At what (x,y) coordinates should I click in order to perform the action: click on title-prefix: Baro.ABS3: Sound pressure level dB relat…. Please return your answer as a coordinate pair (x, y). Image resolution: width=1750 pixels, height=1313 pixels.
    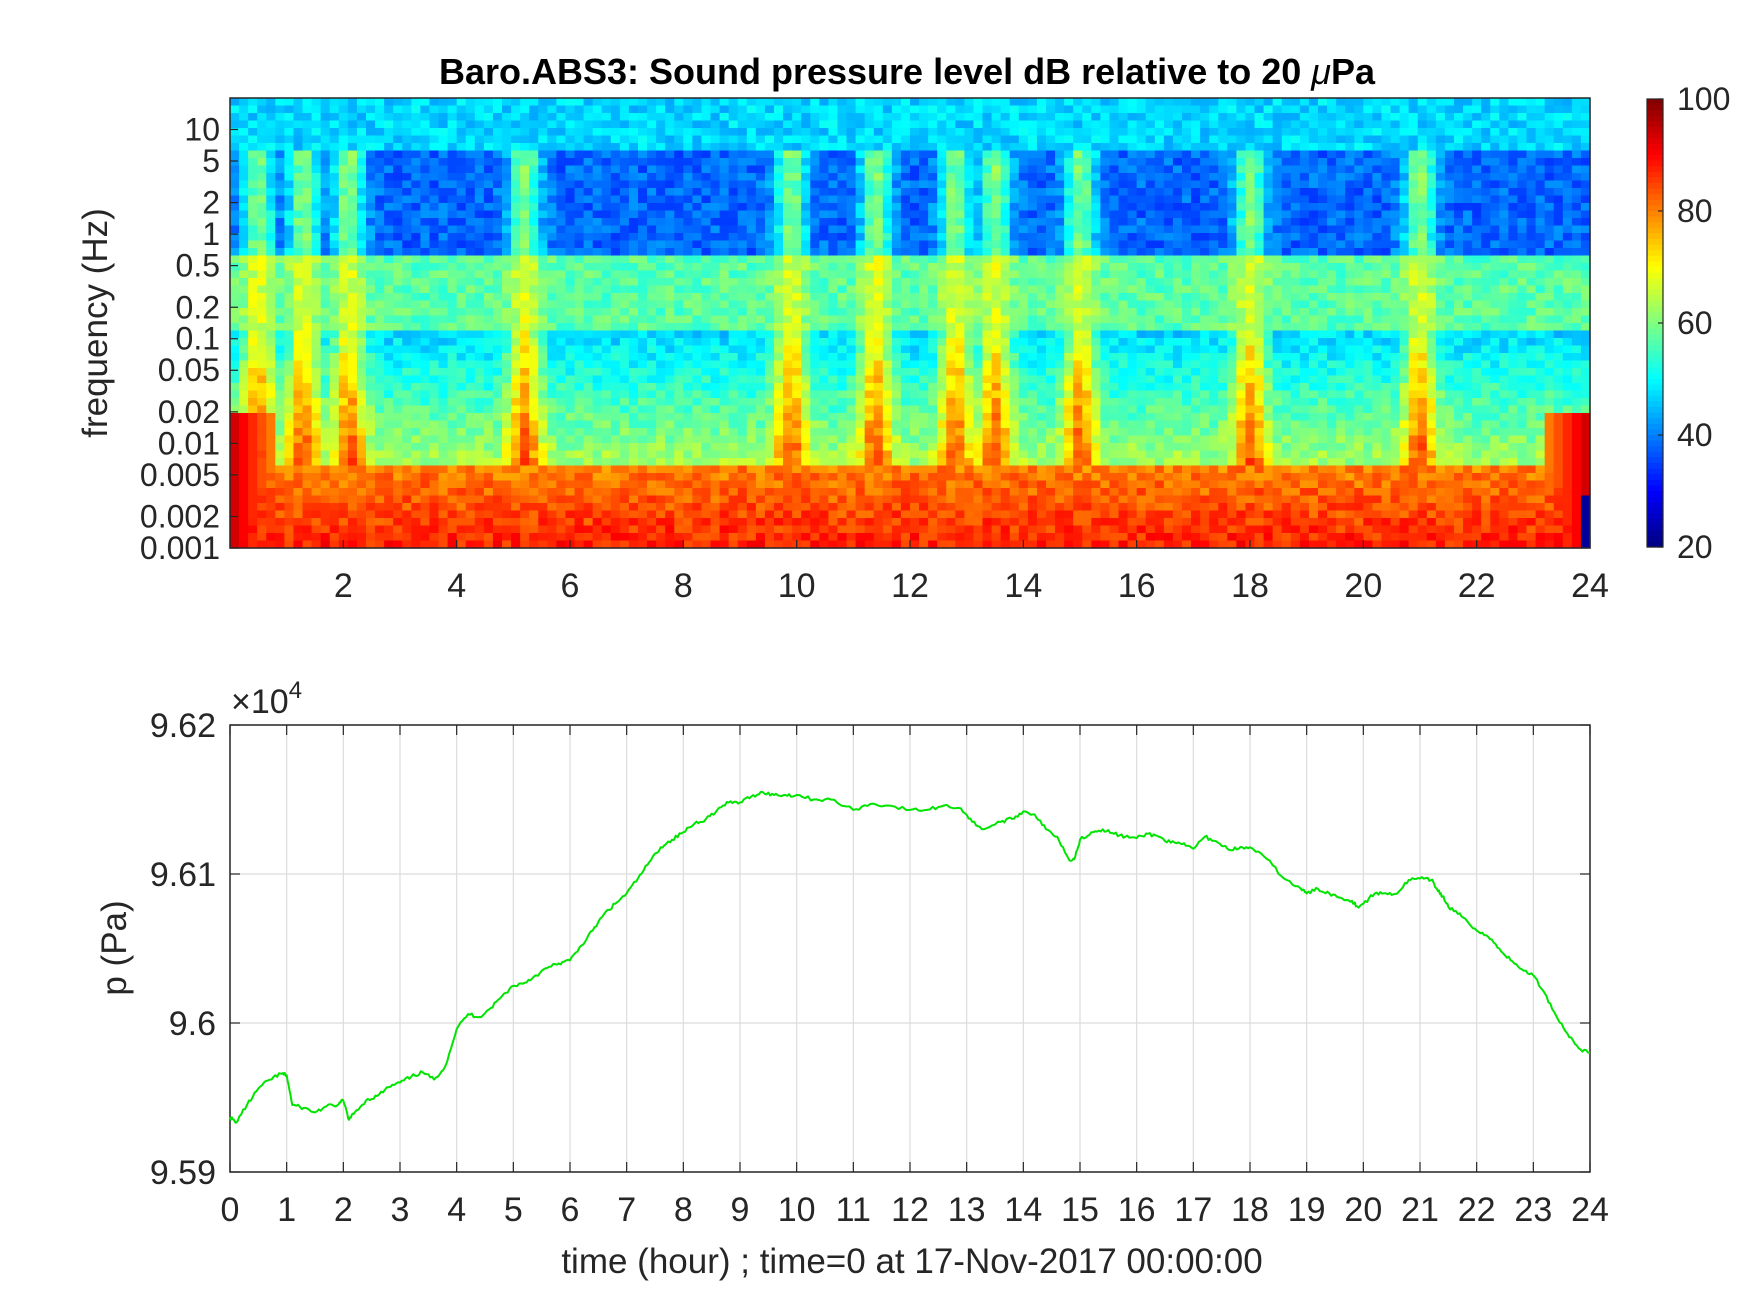
    Looking at the image, I should click on (875, 71).